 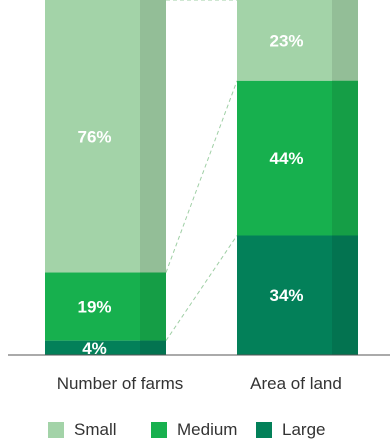 I want to click on legend-swatch-small, so click(x=56, y=430).